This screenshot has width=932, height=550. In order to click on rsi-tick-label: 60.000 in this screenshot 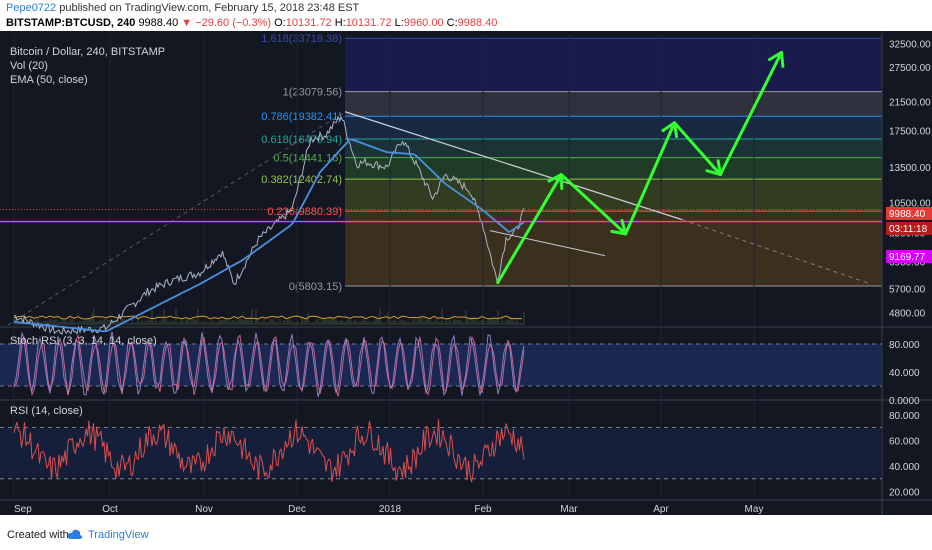, I will do `click(904, 441)`.